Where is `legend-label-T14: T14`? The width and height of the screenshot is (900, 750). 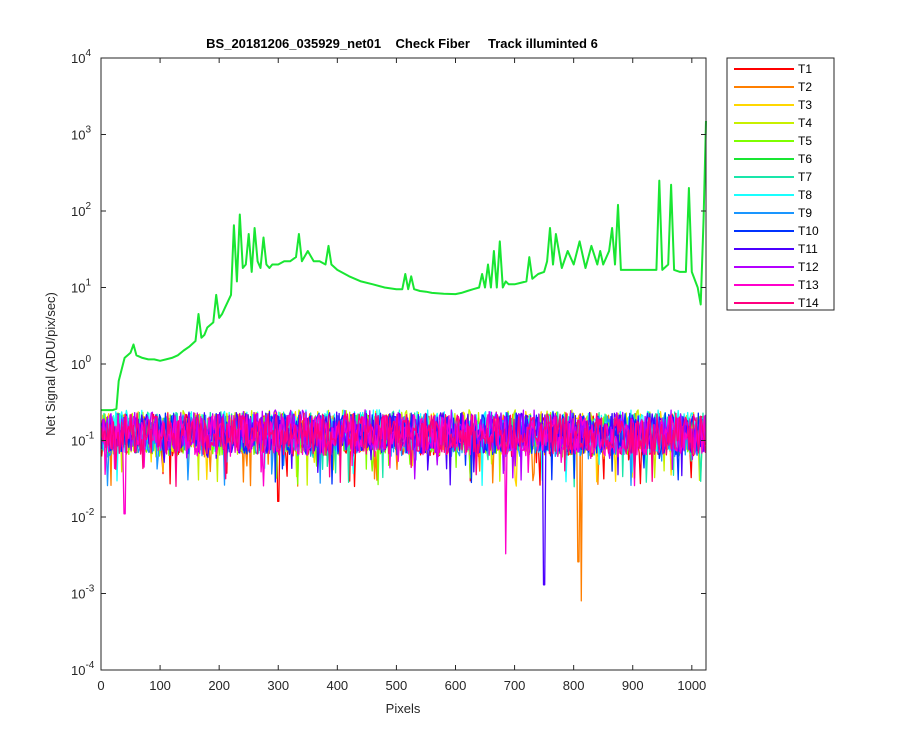
legend-label-T14: T14 is located at coordinates (808, 303).